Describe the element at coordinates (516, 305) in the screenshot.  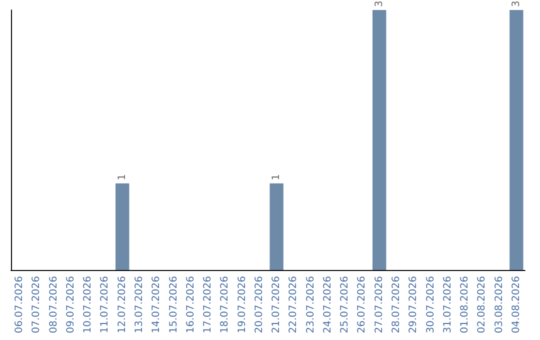
I see `x-tick-label: 04.08.2026` at that location.